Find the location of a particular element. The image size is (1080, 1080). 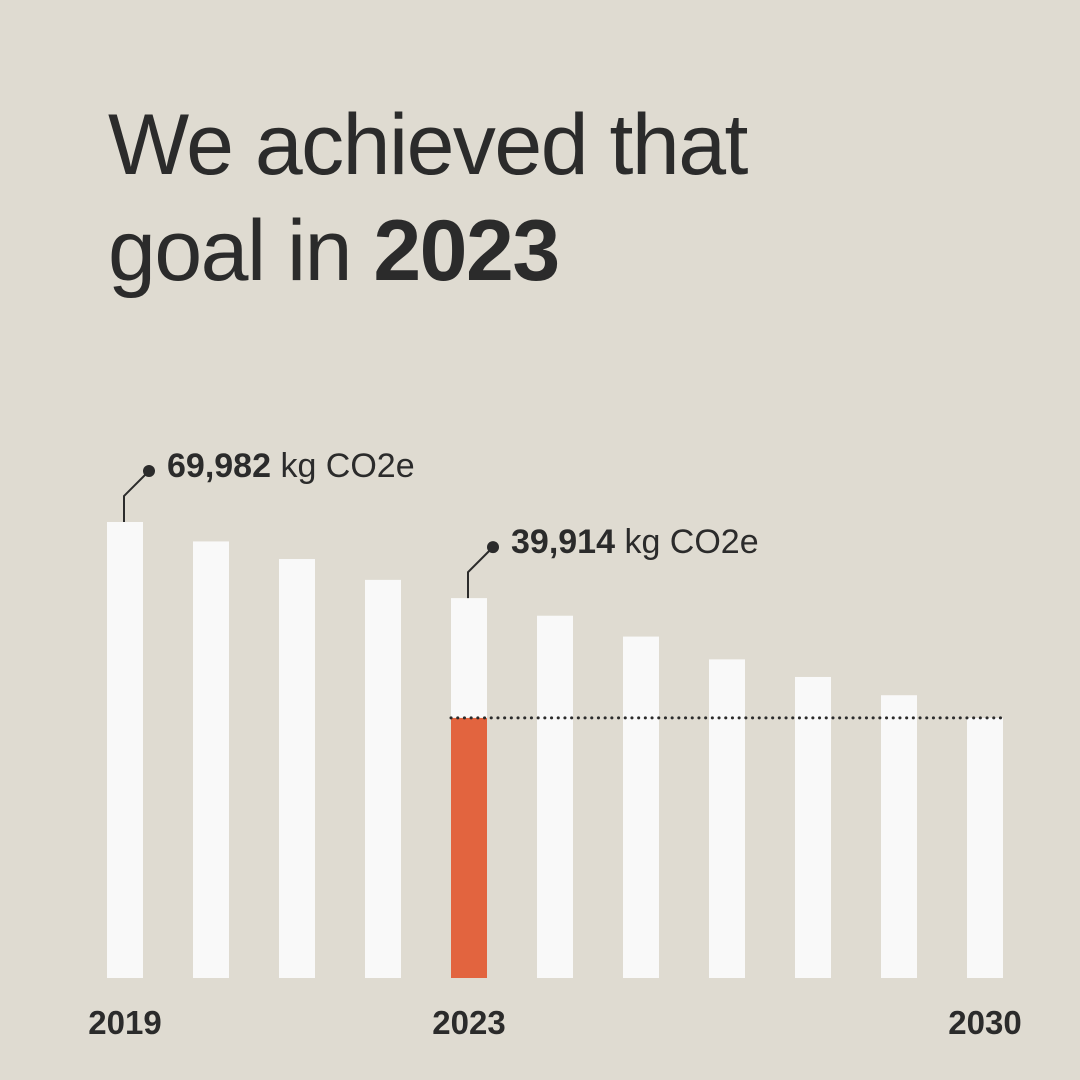

x-tick-label-2023: 2023 is located at coordinates (468, 1022).